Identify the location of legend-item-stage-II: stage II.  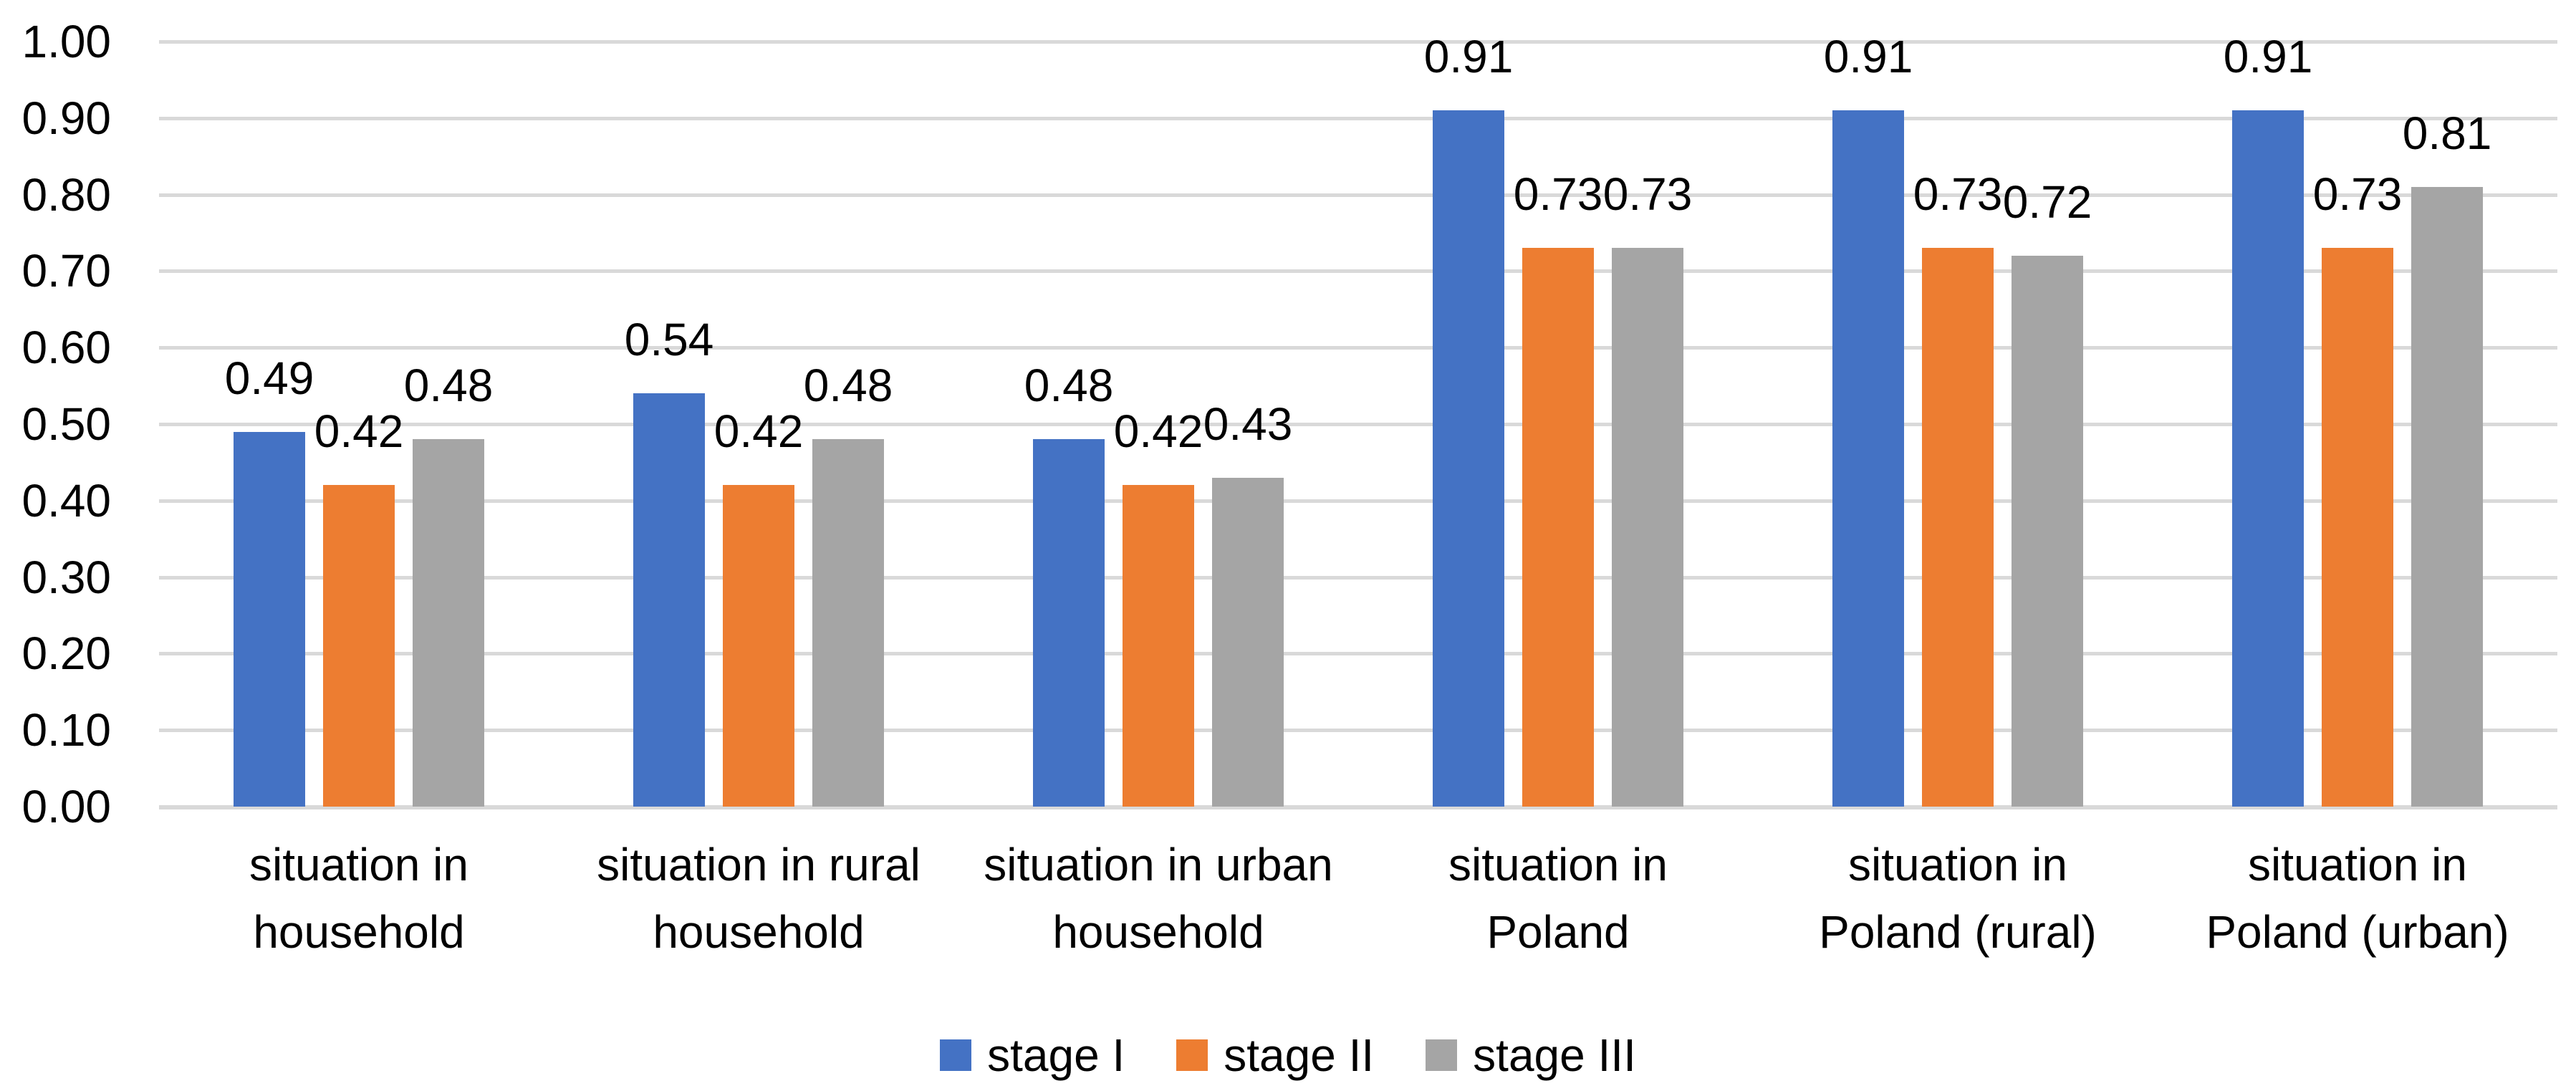
(1275, 1055).